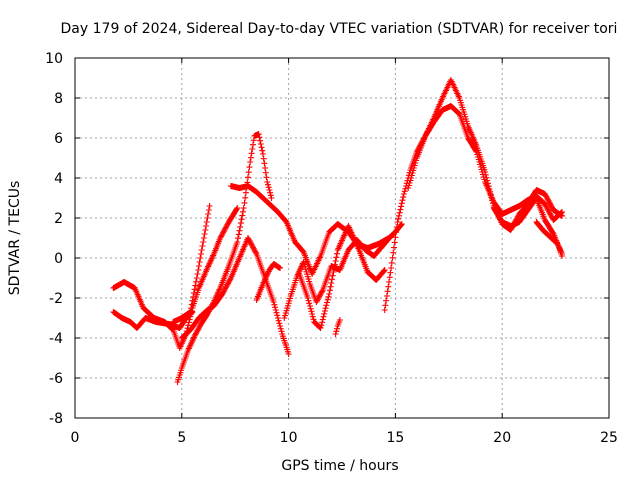  Describe the element at coordinates (58, 139) in the screenshot. I see `y-tick-label: 6` at that location.